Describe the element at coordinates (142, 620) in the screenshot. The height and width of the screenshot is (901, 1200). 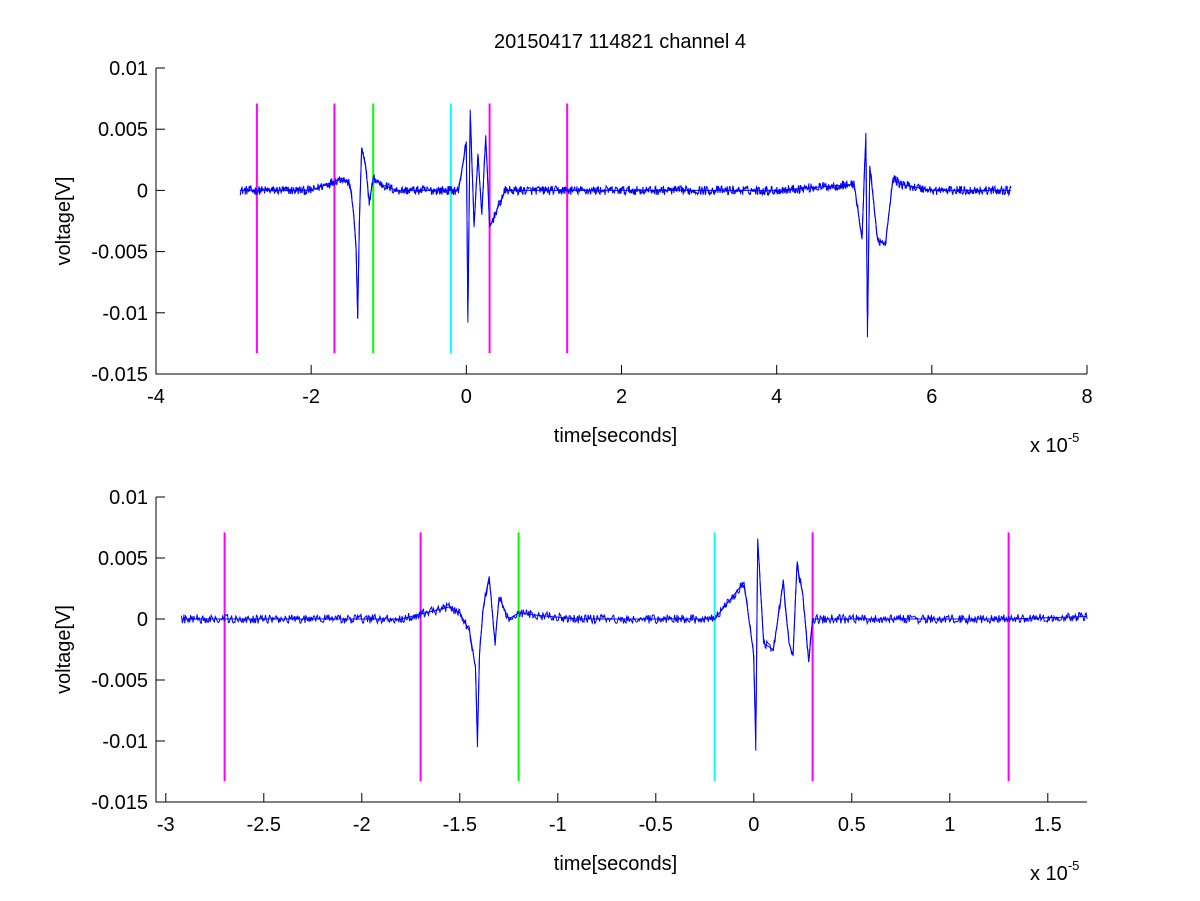
I see `bottom-y-tick-label: 0` at that location.